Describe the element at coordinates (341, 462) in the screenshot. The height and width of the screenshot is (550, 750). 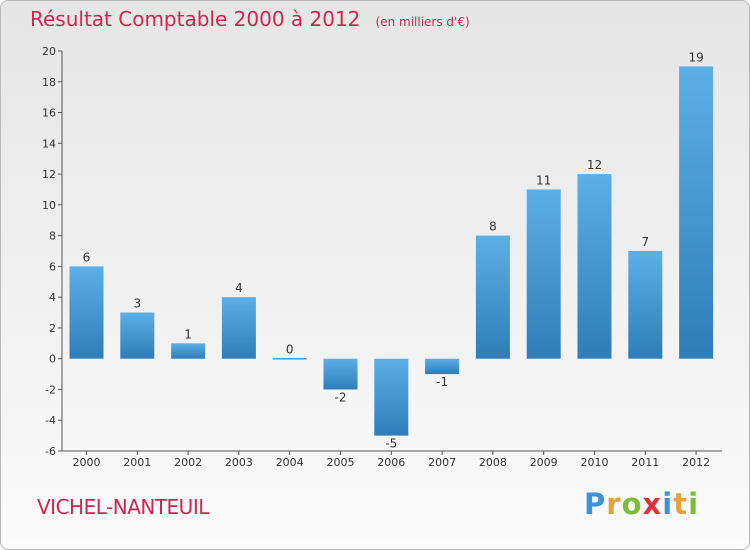
I see `x-tick-label: 2005` at that location.